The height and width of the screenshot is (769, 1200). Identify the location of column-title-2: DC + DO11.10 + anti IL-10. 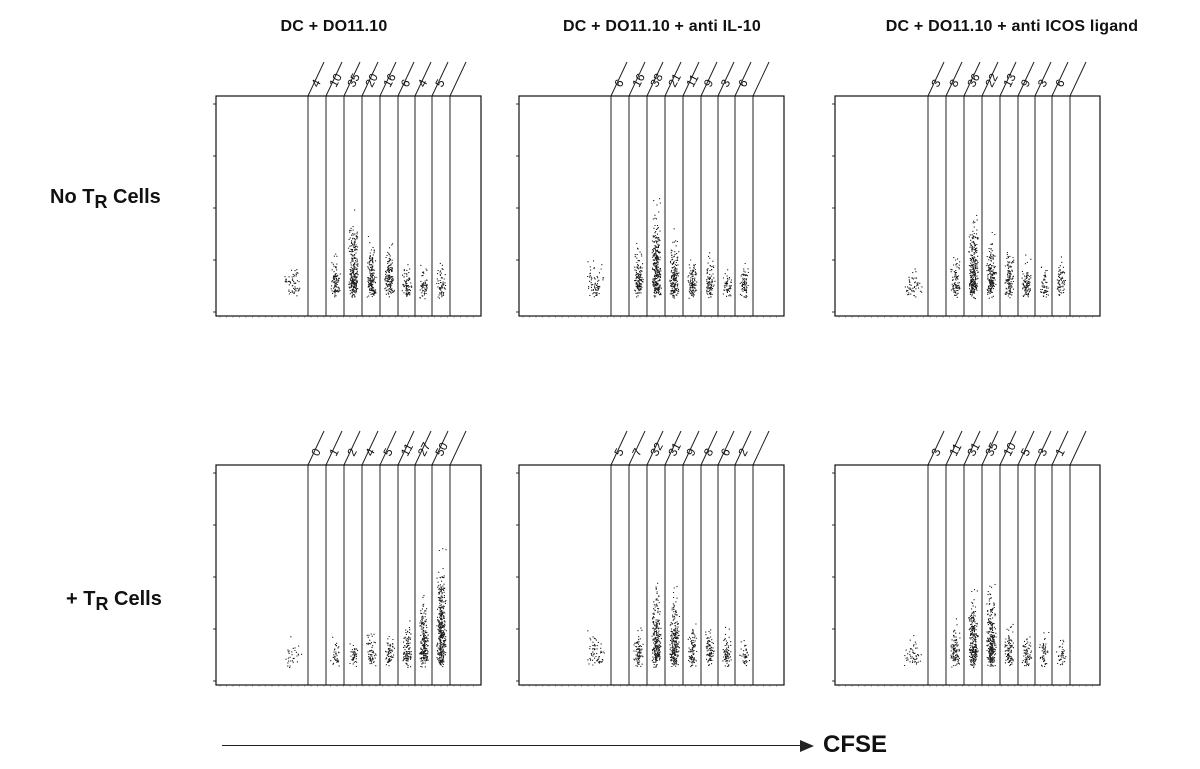
(662, 26).